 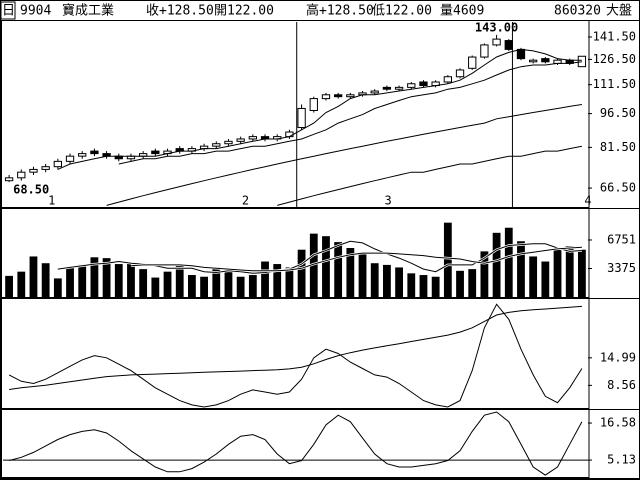 I want to click on max-price-label: 143.00, so click(x=496, y=27).